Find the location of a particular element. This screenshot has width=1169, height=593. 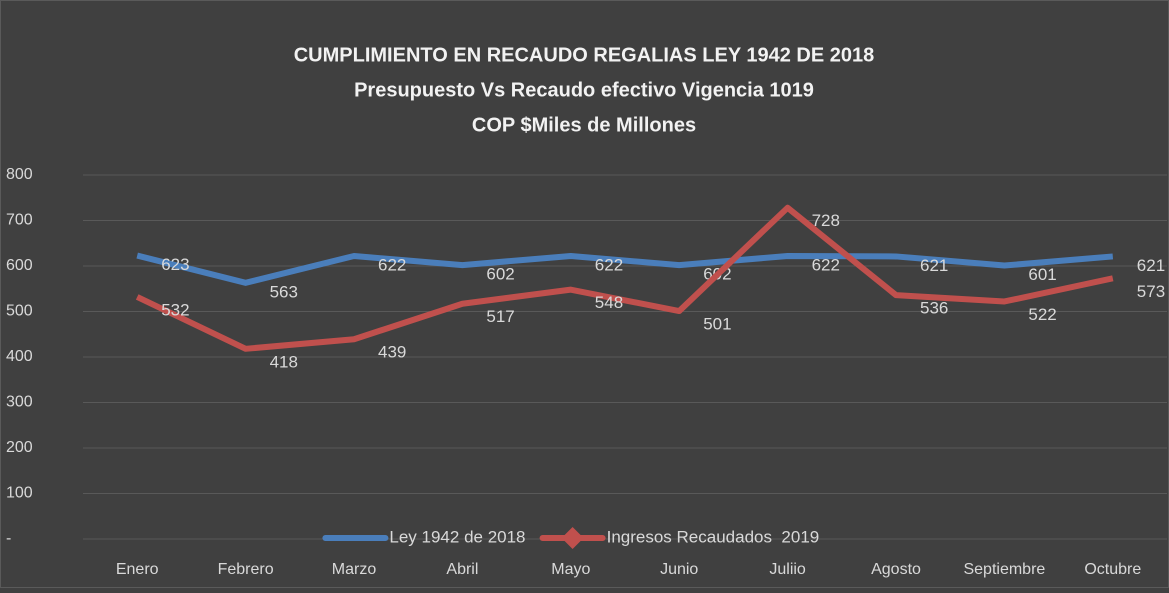

data-label: 601 is located at coordinates (1042, 274).